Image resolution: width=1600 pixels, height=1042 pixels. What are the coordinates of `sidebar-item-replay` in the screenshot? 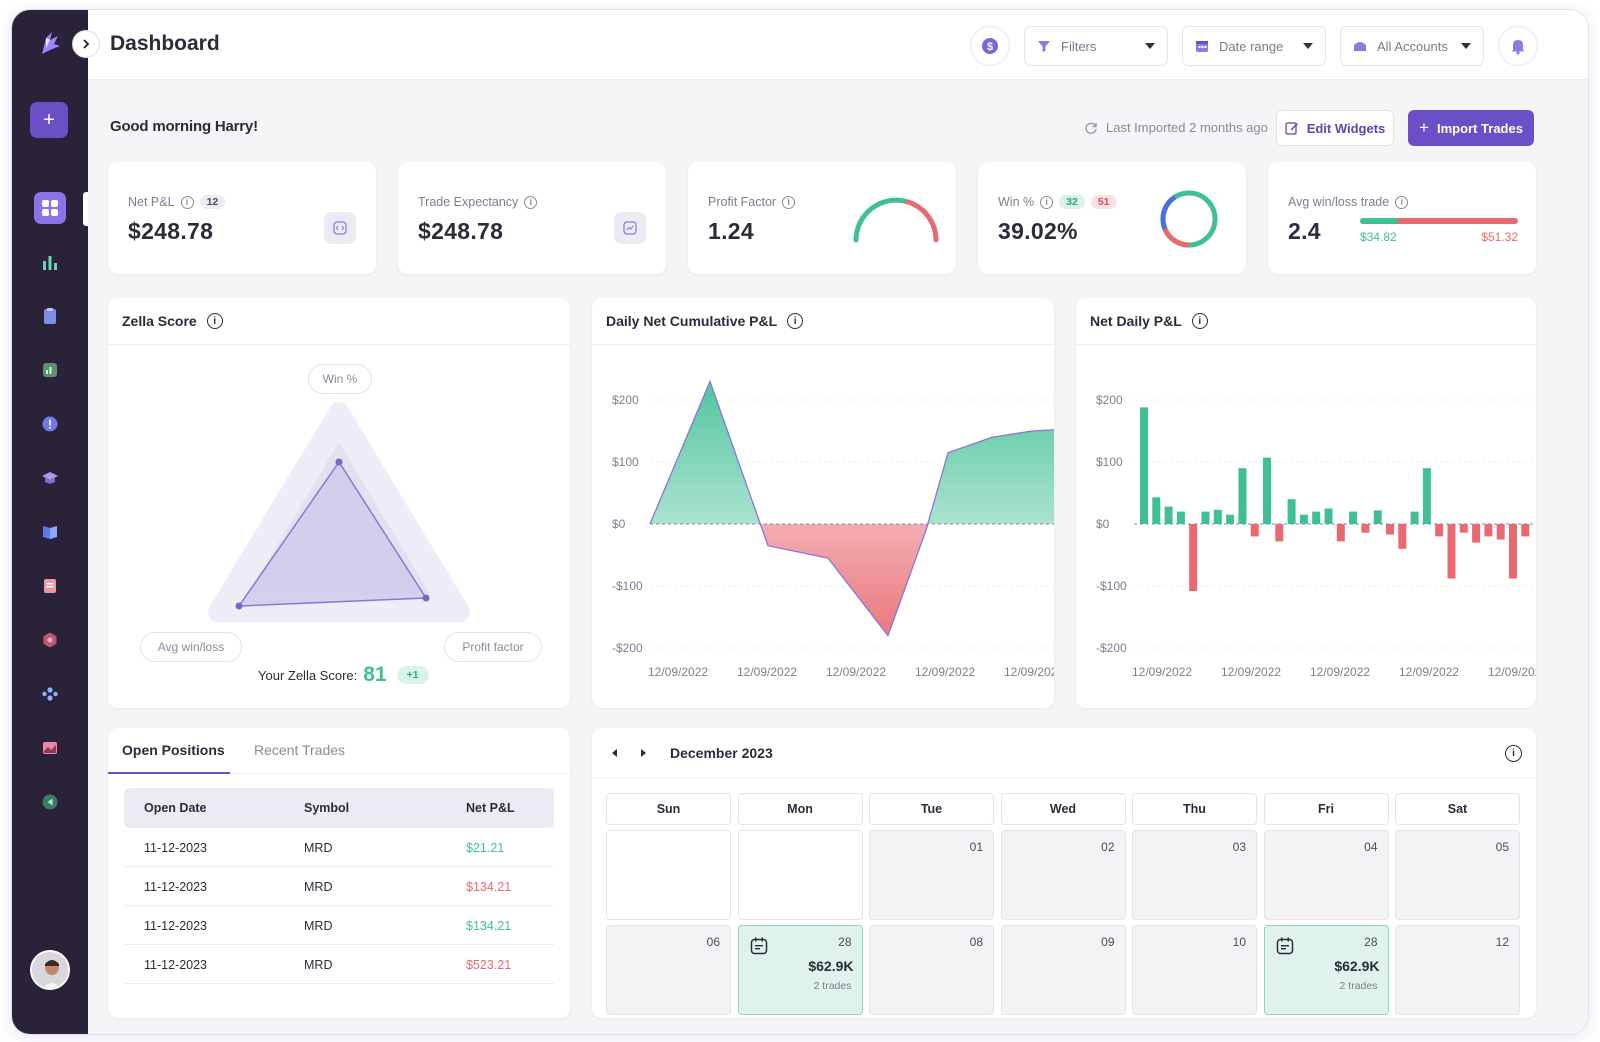 It's located at (50, 748).